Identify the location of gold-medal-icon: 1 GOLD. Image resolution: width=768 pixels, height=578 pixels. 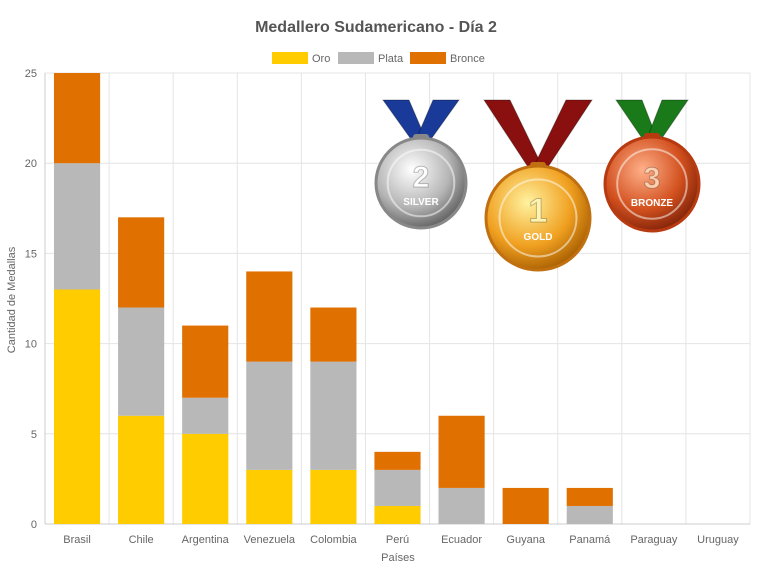
(538, 185).